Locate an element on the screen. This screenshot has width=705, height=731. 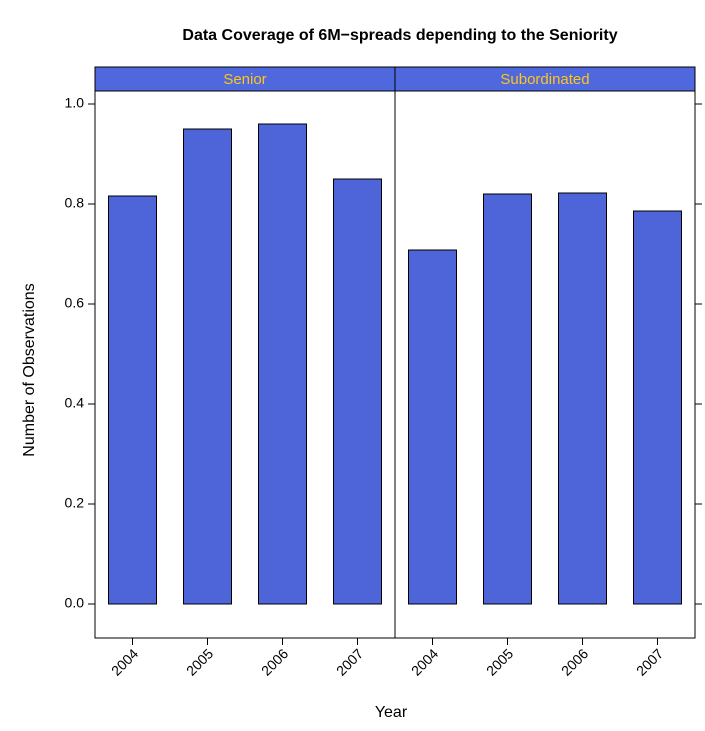
y-tick-label: 1.0 is located at coordinates (75, 103).